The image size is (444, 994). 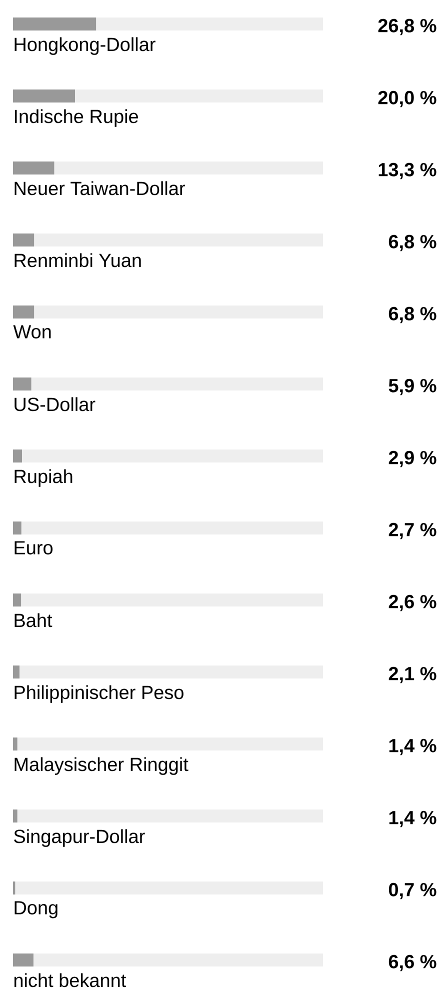 I want to click on data-label: 2,1 %, so click(x=412, y=675).